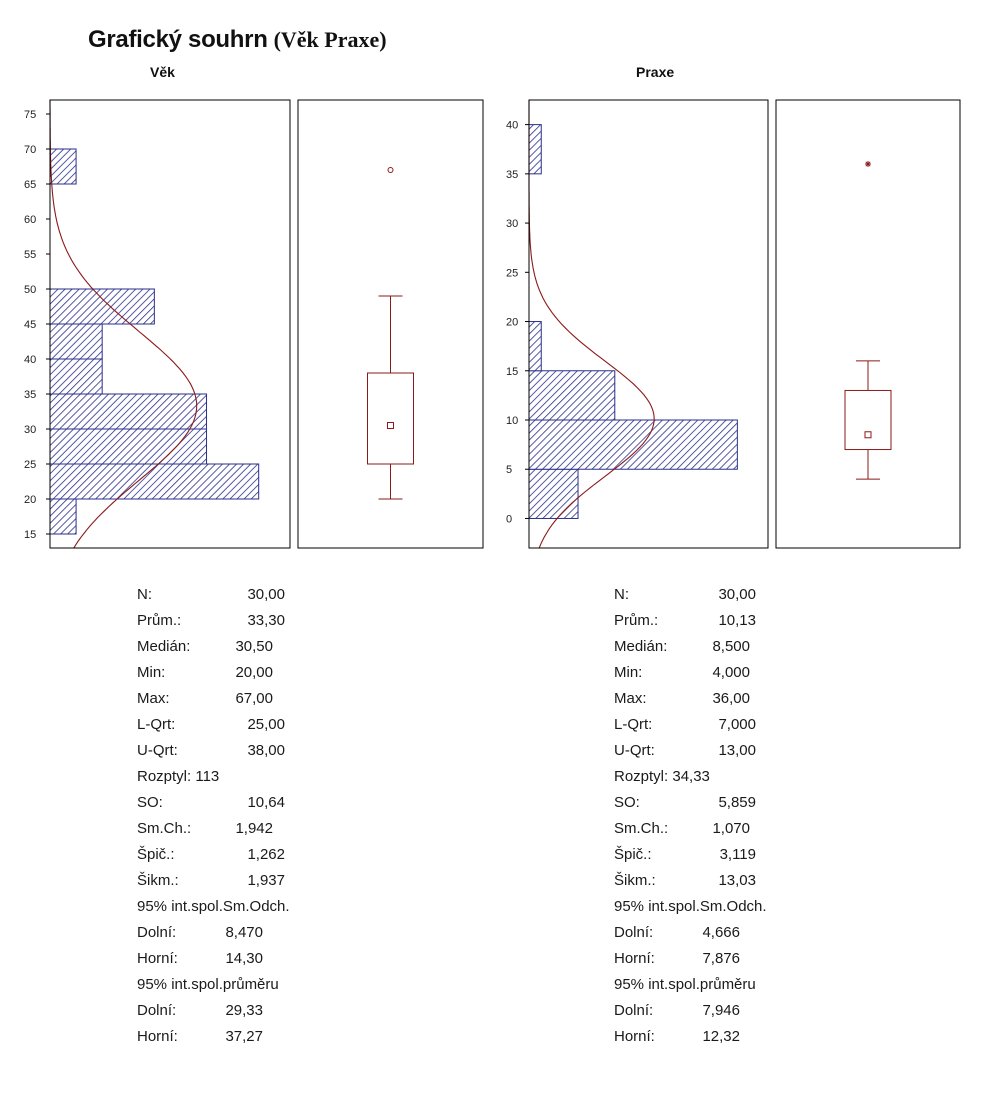 The image size is (995, 1099). What do you see at coordinates (30, 220) in the screenshot?
I see `y-tick-label: 60` at bounding box center [30, 220].